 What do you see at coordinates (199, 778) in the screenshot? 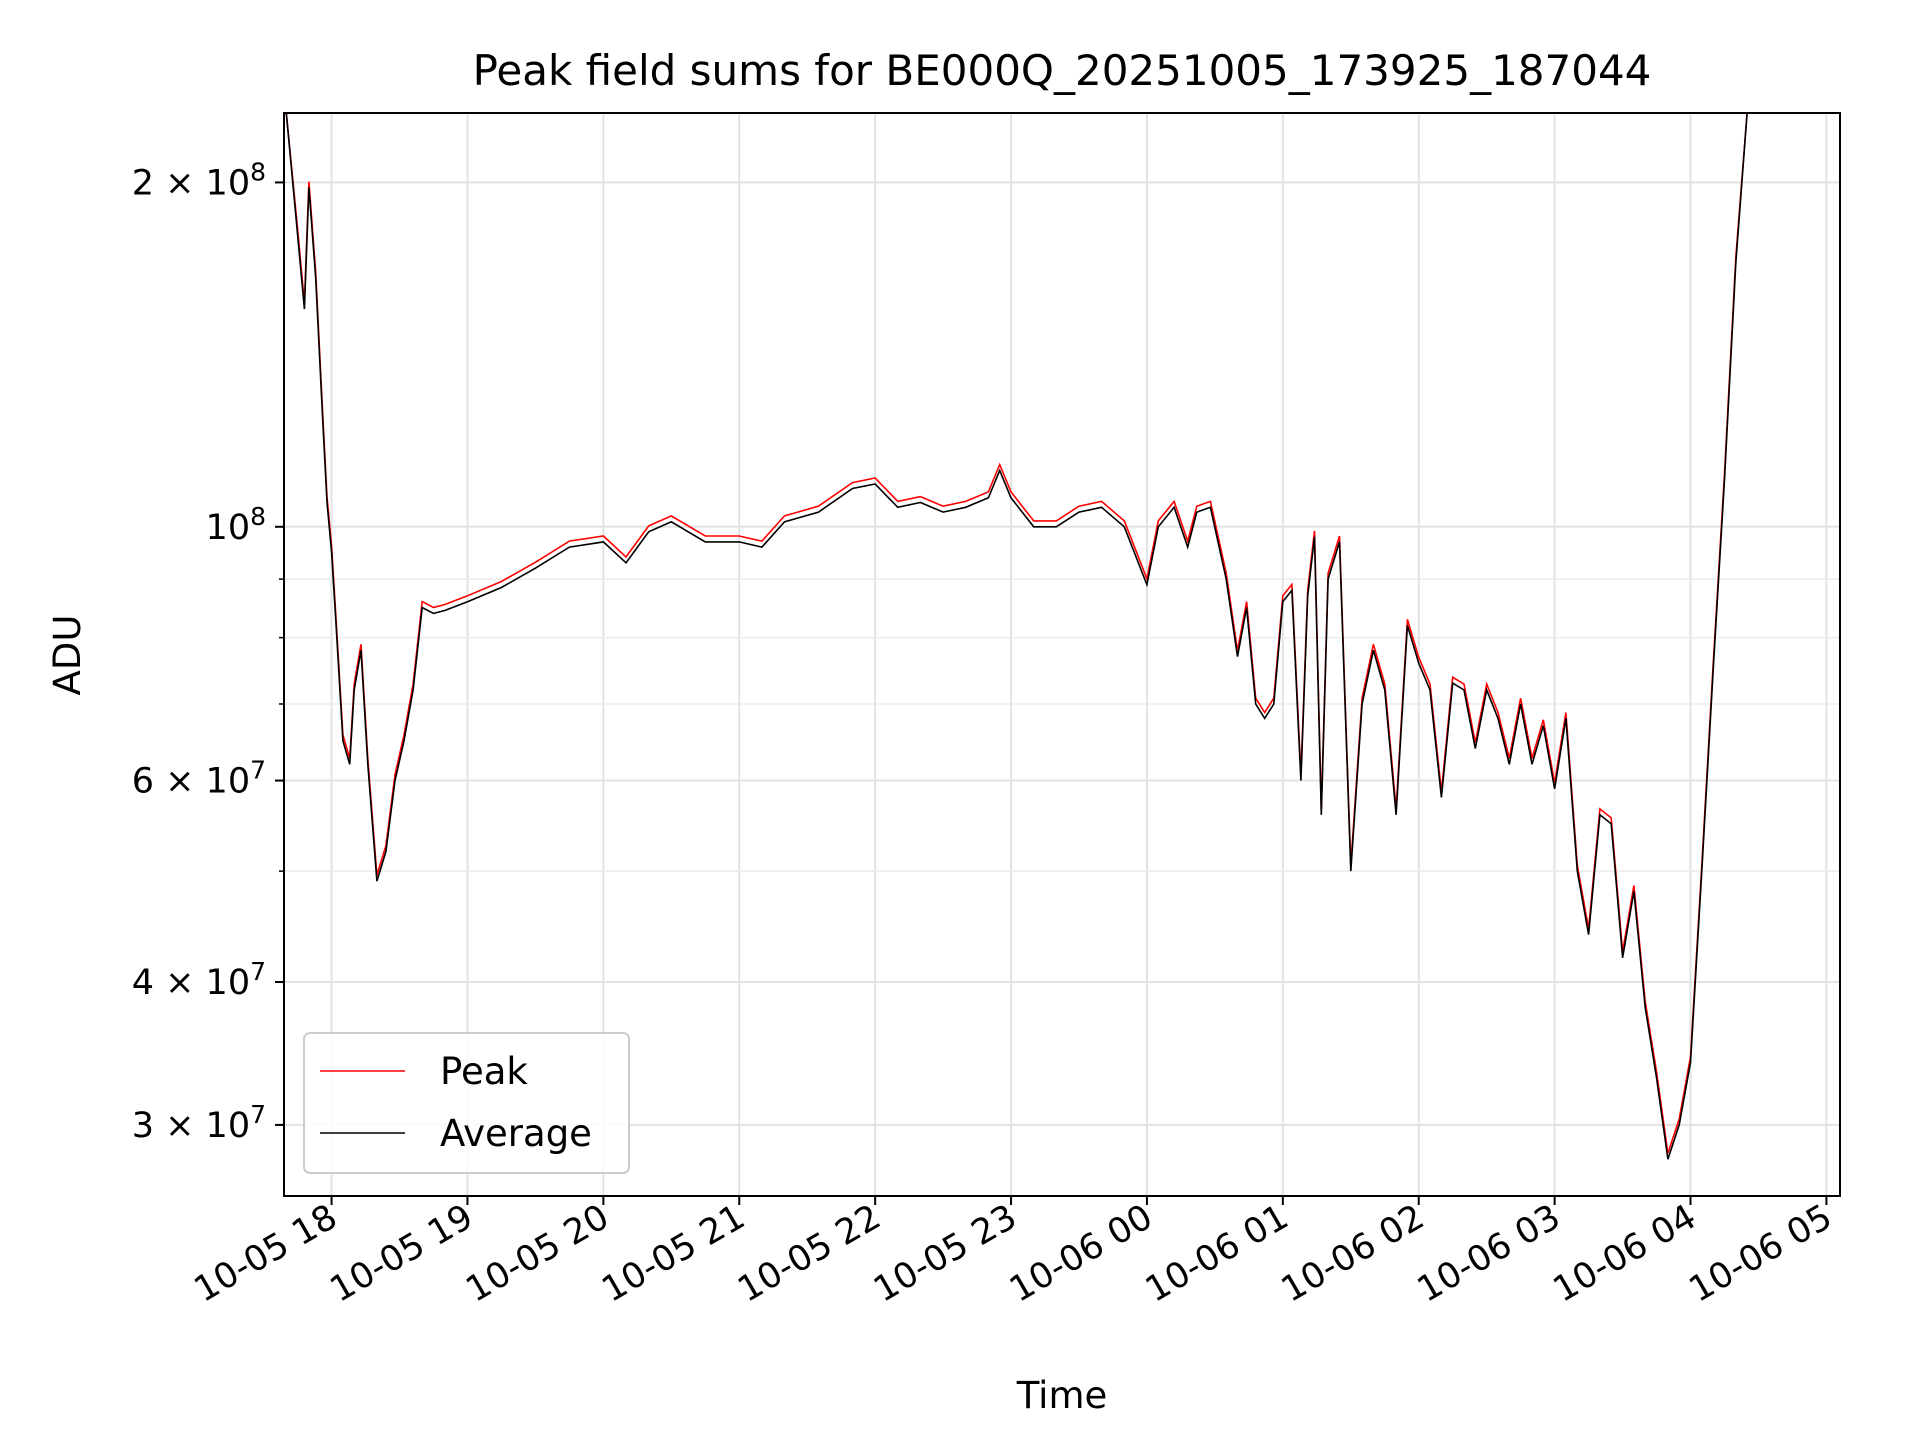
I see `y-tick-label: 6 × 107` at bounding box center [199, 778].